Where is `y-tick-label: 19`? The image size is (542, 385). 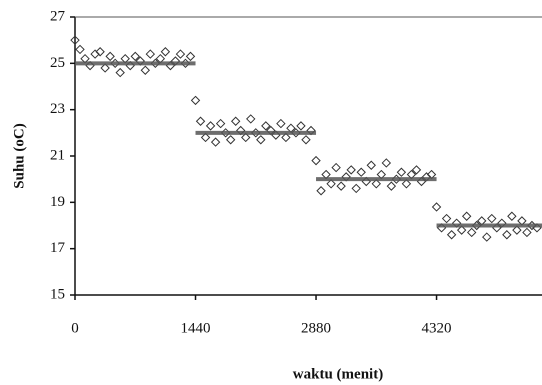
y-tick-label: 19 is located at coordinates (57, 202).